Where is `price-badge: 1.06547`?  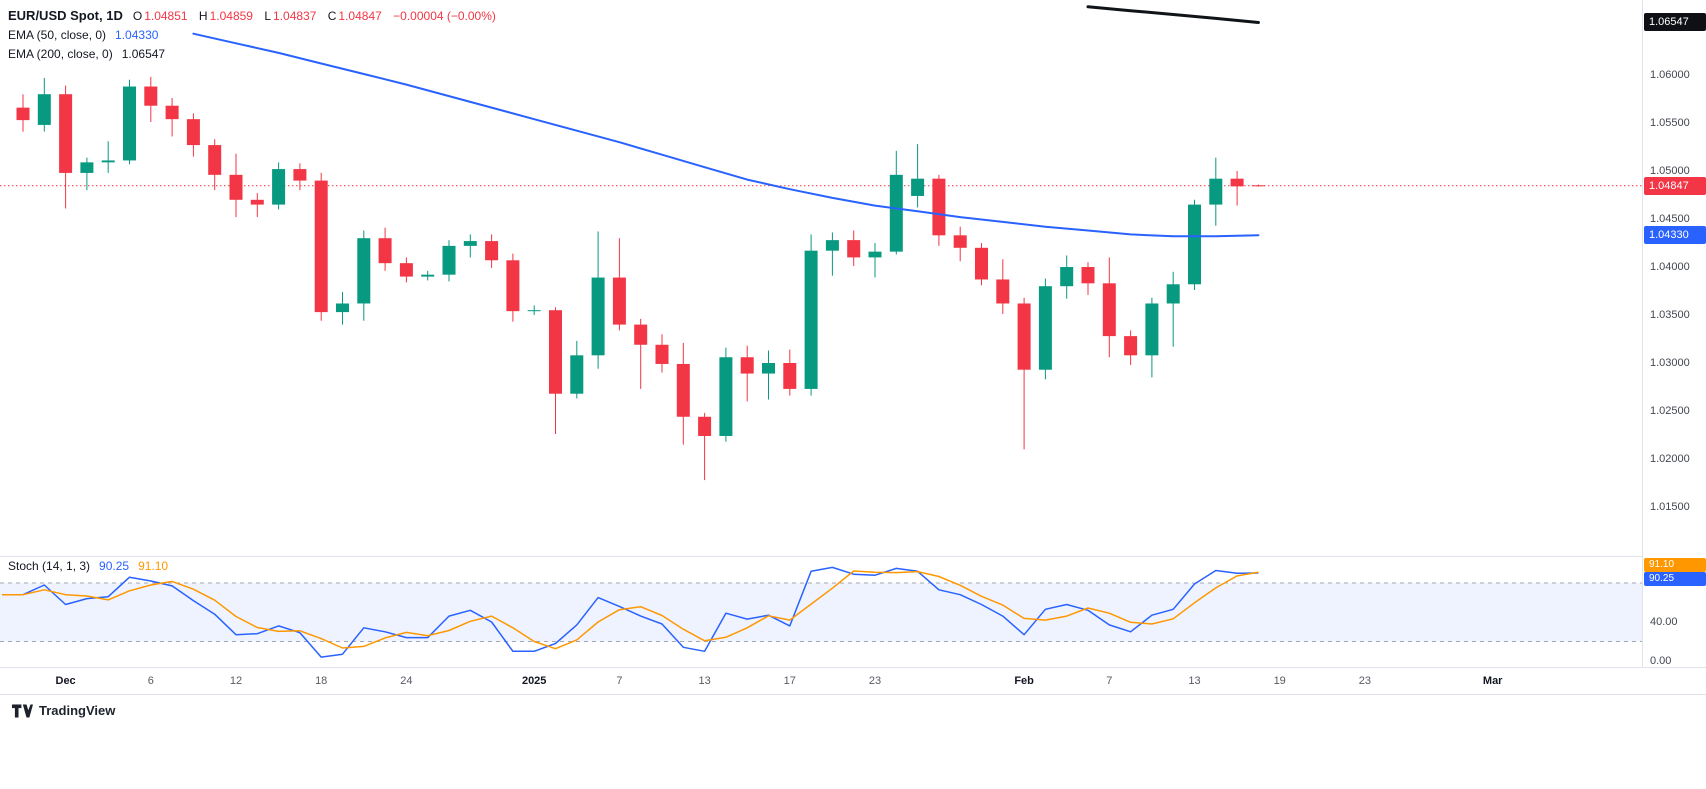 price-badge: 1.06547 is located at coordinates (1675, 22).